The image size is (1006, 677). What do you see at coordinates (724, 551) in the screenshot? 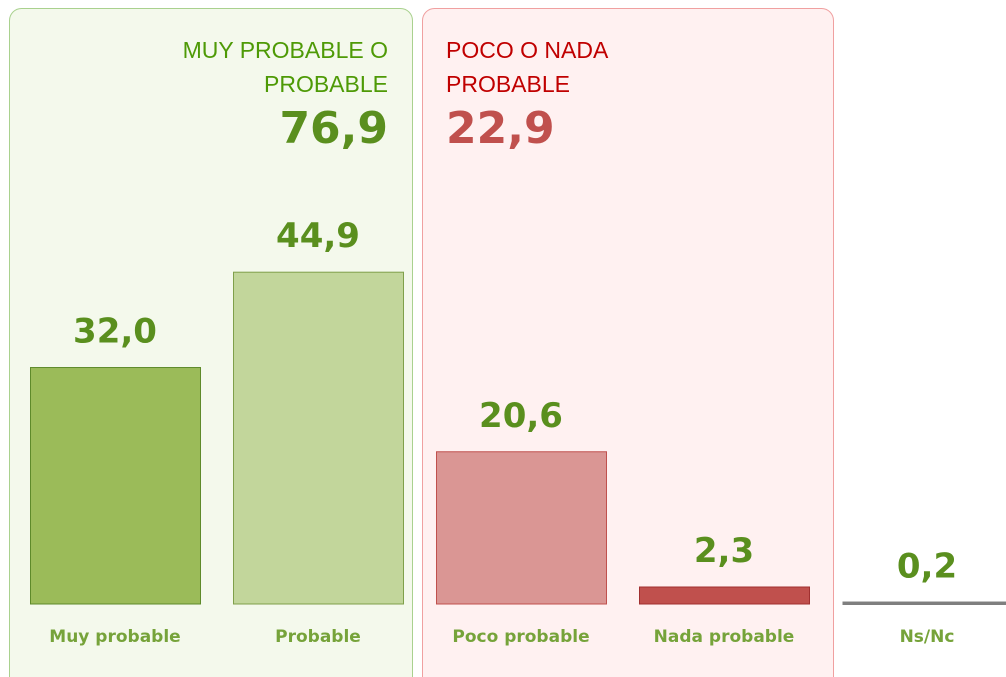
I see `value-label: 2,3` at bounding box center [724, 551].